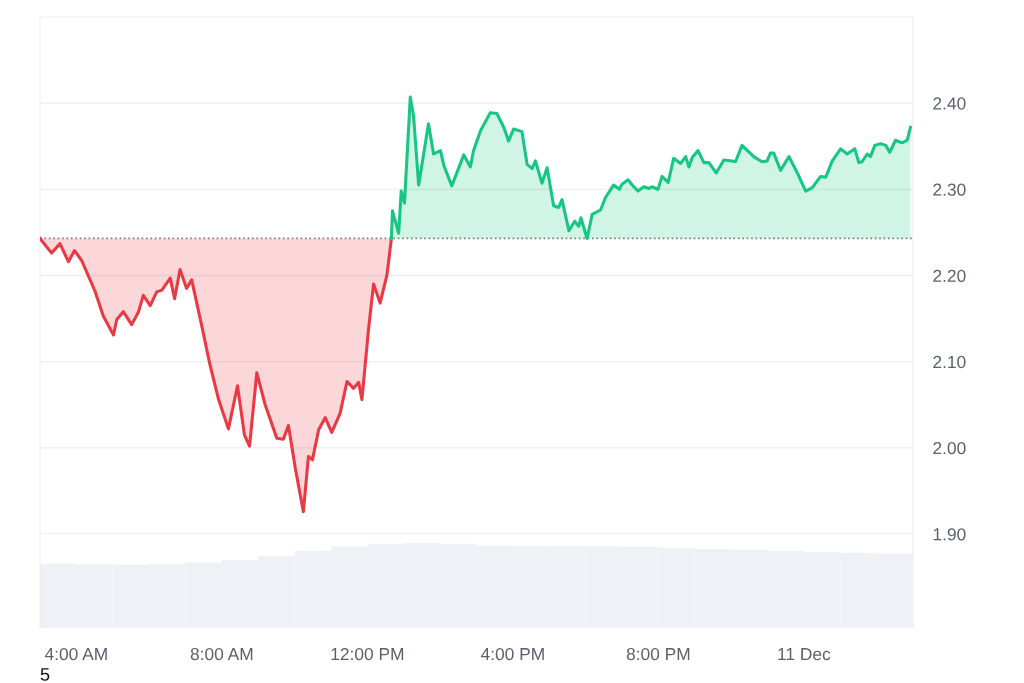 This screenshot has width=1024, height=683. Describe the element at coordinates (367, 654) in the screenshot. I see `x-tick-label: 12:00 PM` at that location.